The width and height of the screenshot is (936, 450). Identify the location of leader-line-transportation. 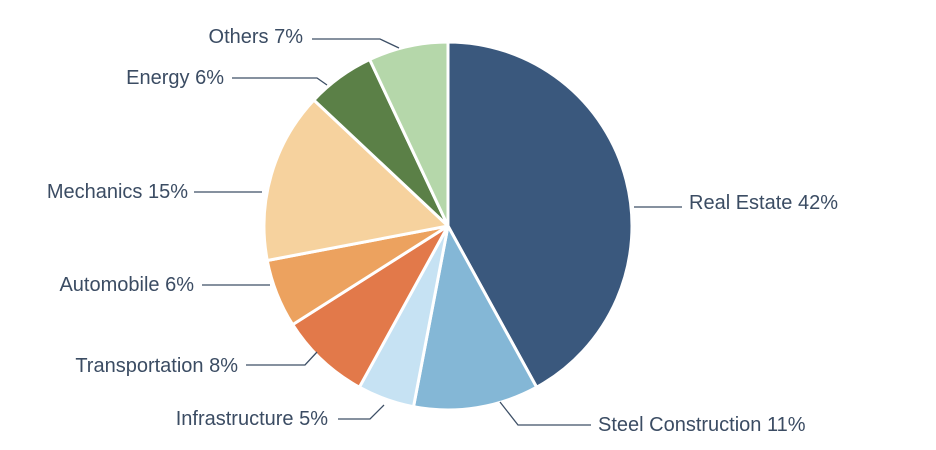
(282, 358).